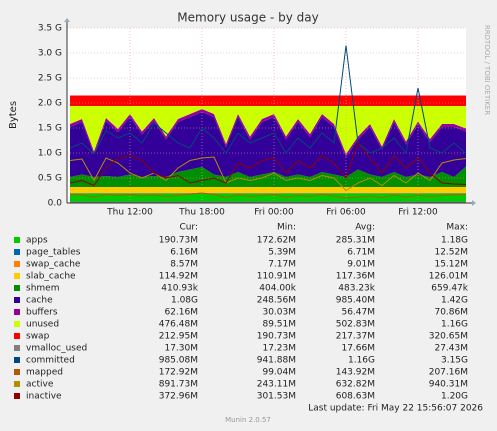 This screenshot has height=431, width=497. Describe the element at coordinates (457, 228) in the screenshot. I see `legend-header: Max:` at that location.